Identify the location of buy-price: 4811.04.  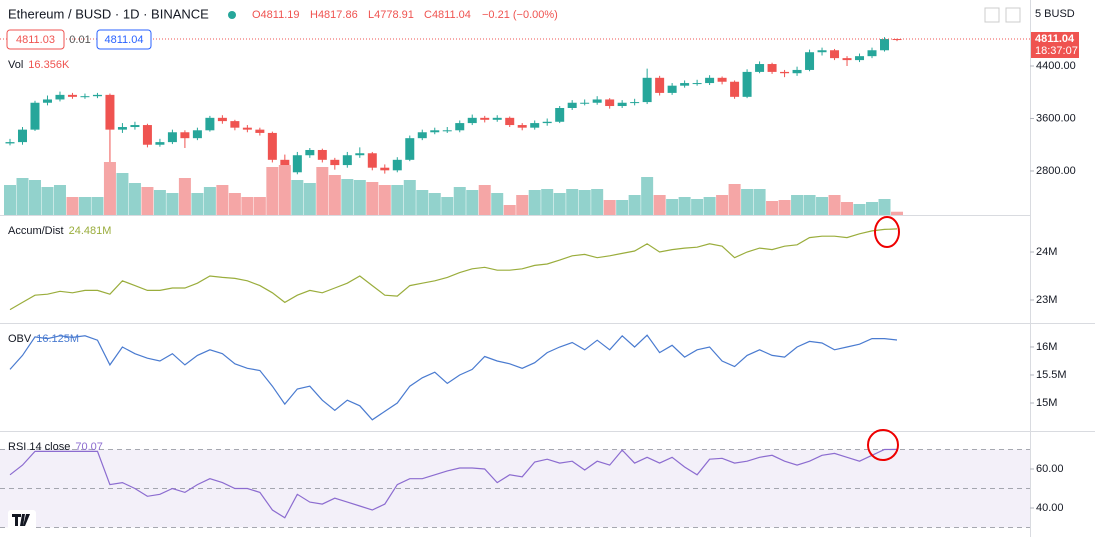
(124, 40).